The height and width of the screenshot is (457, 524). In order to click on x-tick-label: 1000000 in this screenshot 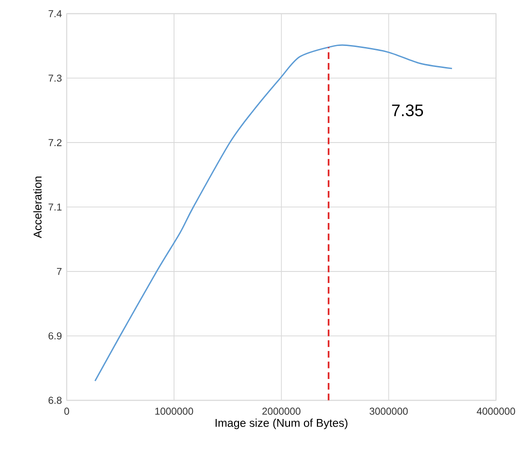, I will do `click(174, 411)`.